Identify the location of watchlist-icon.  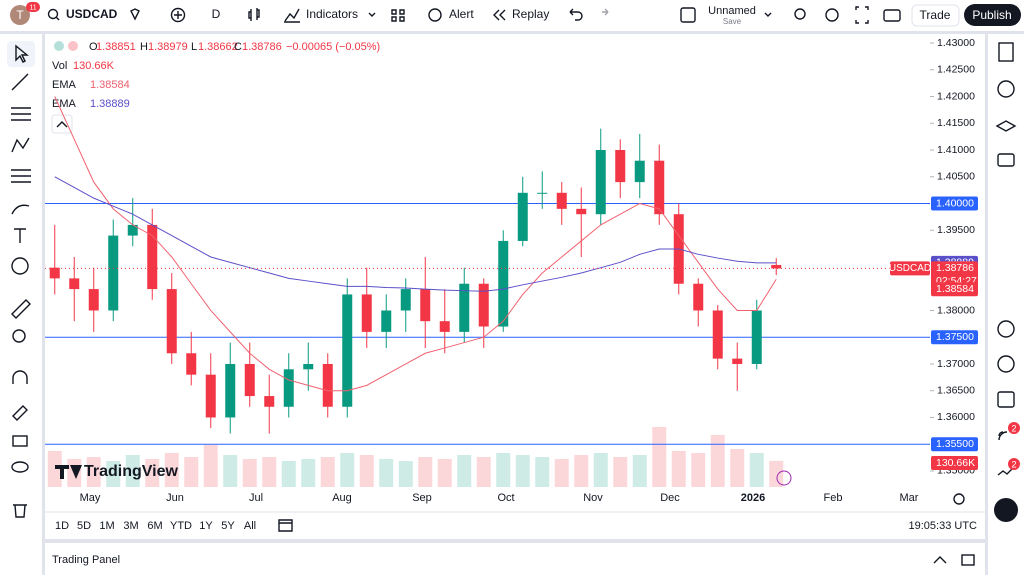
(1006, 52).